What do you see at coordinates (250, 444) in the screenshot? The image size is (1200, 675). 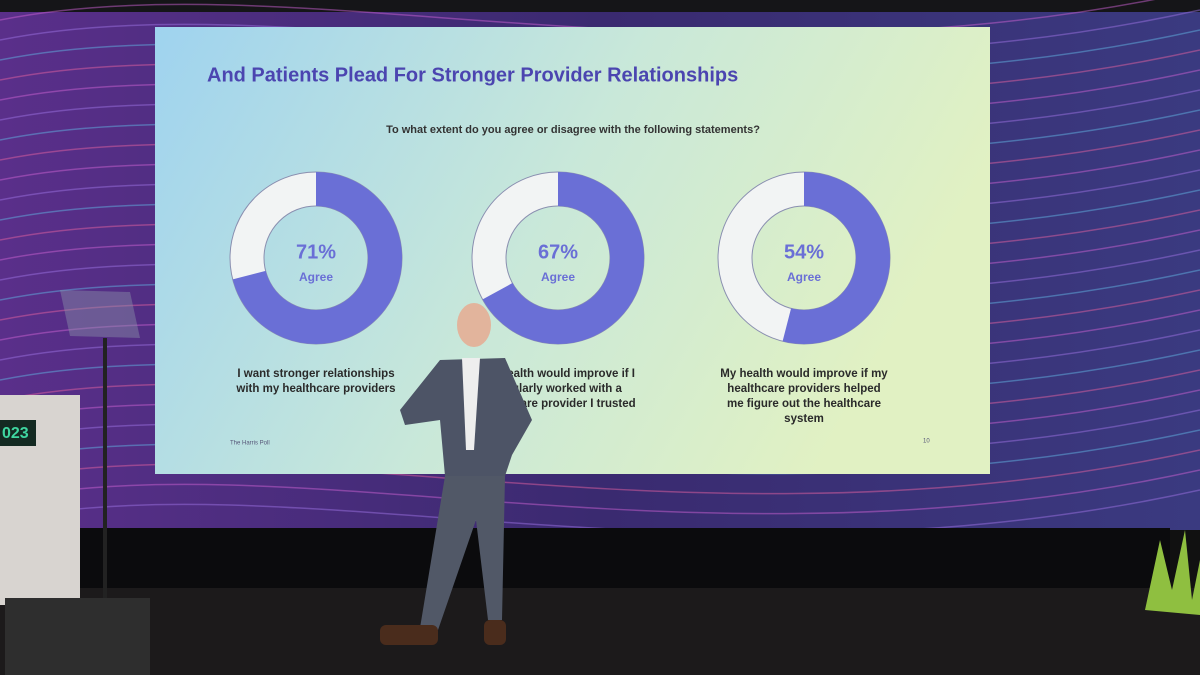 I see `slide-logo: The Harris Poll` at bounding box center [250, 444].